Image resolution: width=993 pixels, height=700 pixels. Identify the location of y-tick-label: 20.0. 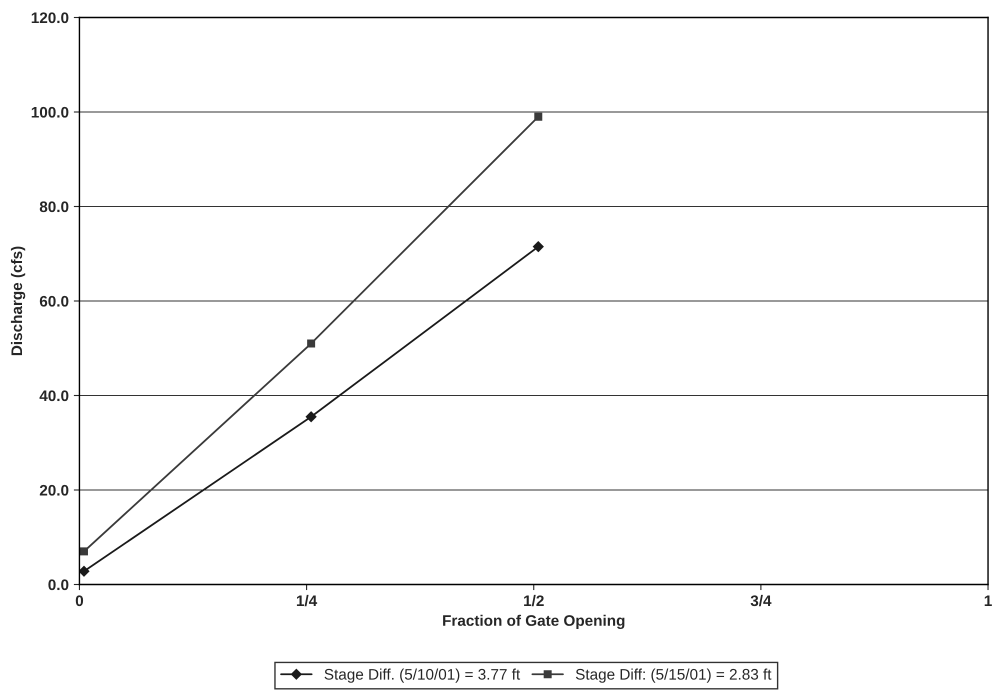
(54, 490).